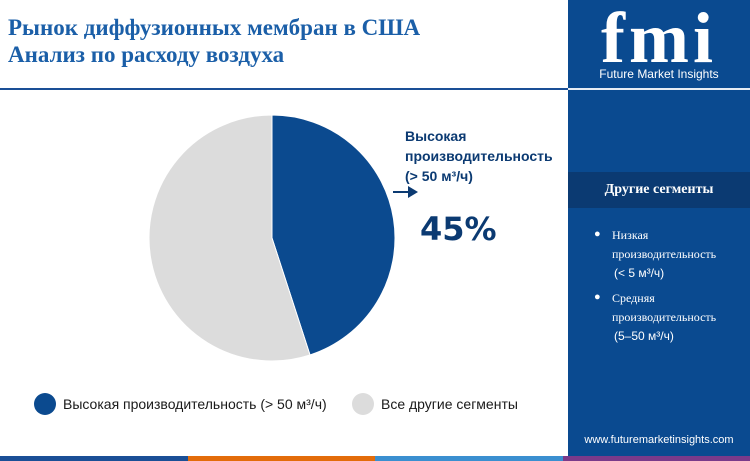 The width and height of the screenshot is (750, 461). I want to click on list-item: ● Средняя производительность (5–50 м³/ч), so click(669, 317).